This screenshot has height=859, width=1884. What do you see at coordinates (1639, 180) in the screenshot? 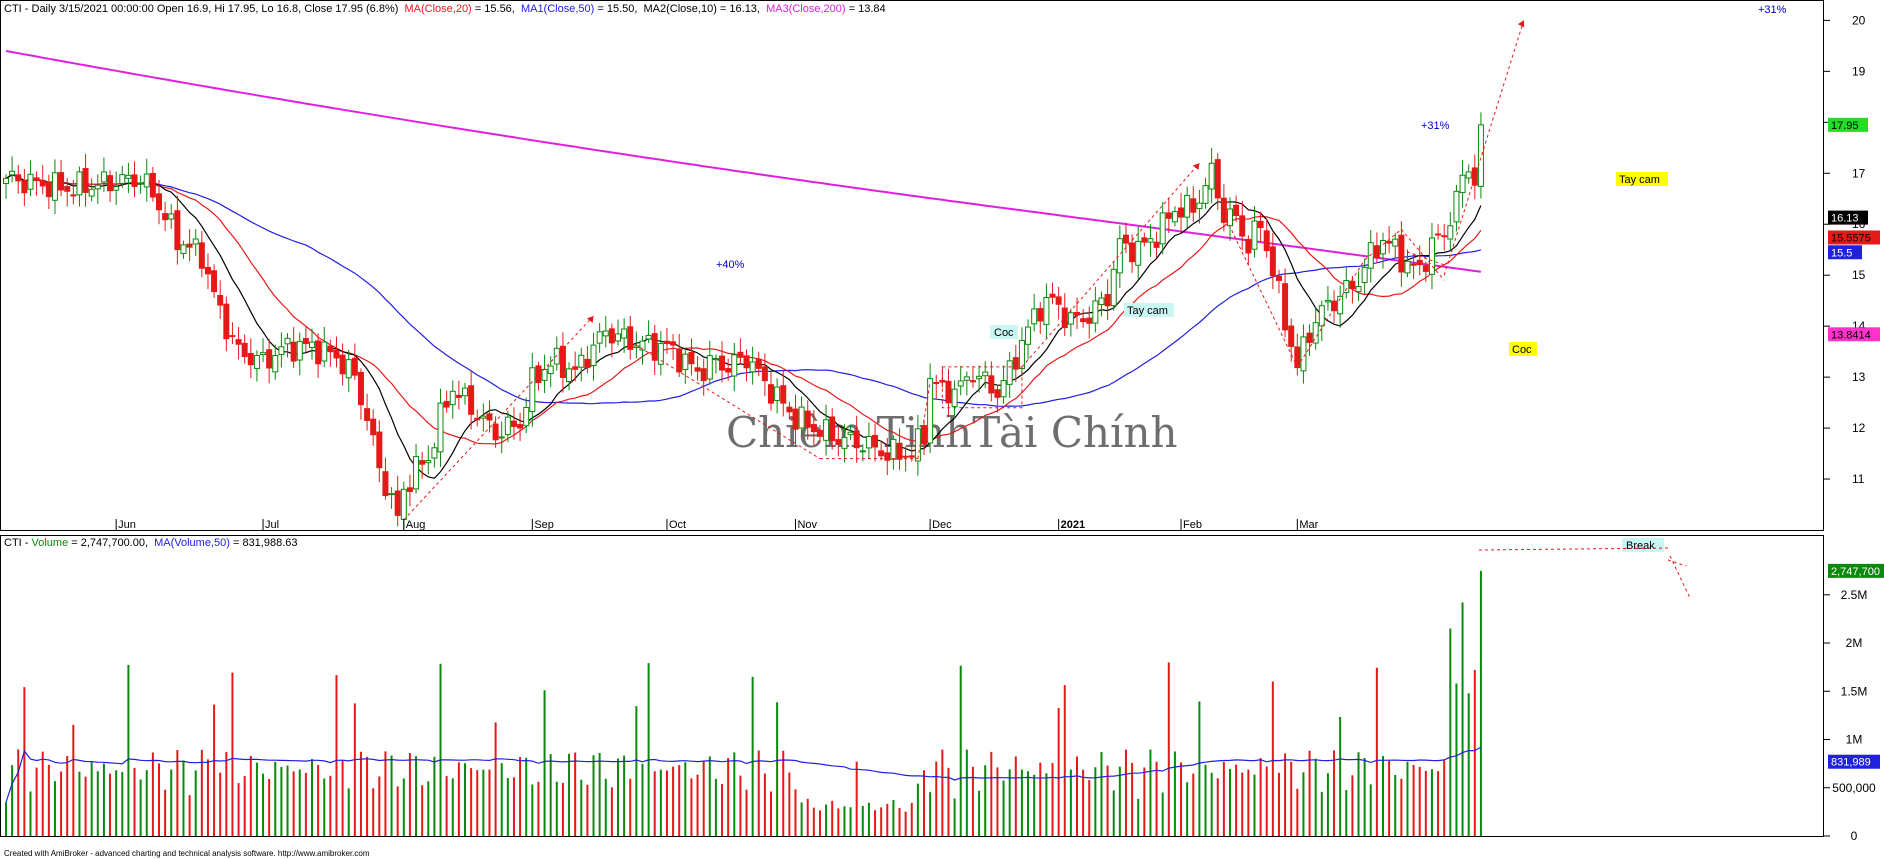
I see `tay-cam2-label: Tay cam` at bounding box center [1639, 180].